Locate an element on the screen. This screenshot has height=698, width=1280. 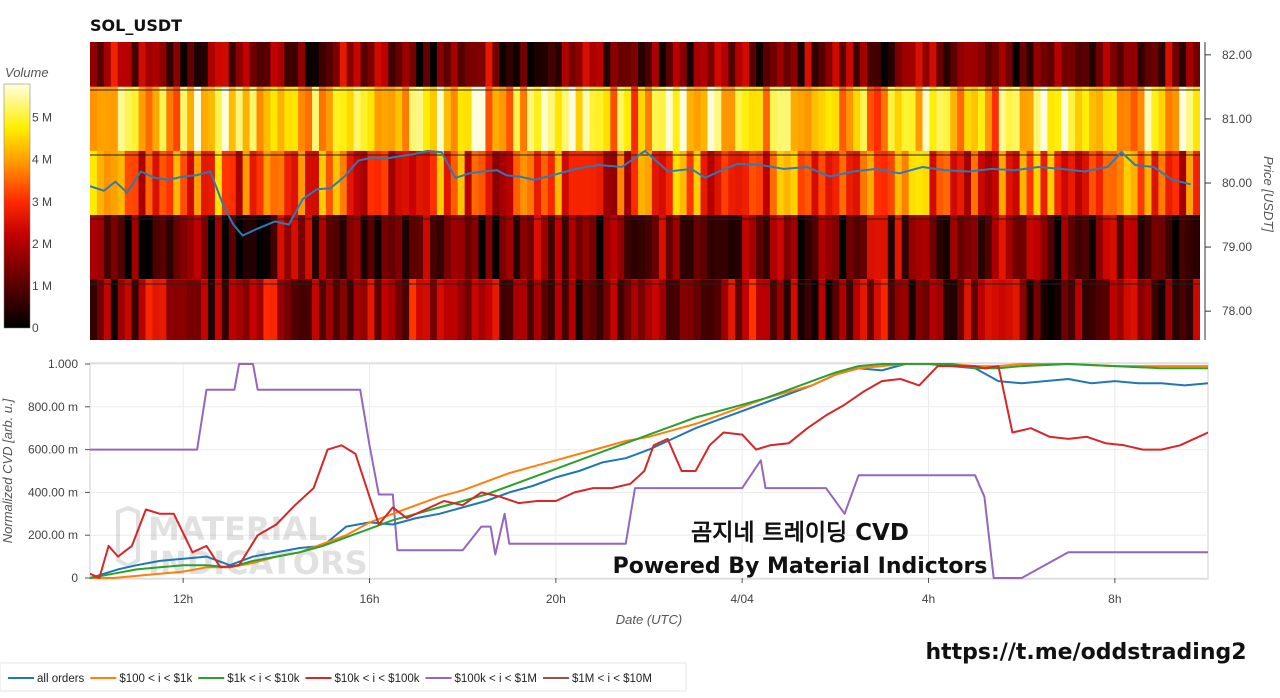
colorbar-tick-label: 4 M is located at coordinates (42, 160).